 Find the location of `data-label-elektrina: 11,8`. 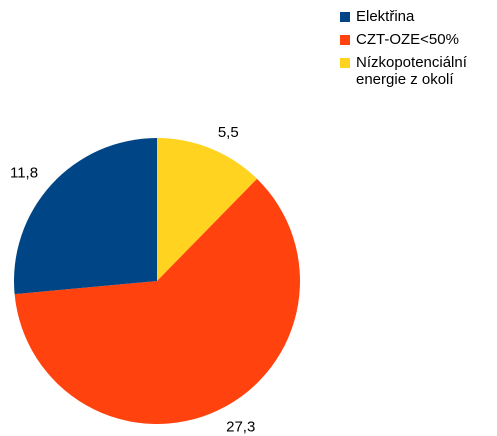

data-label-elektrina: 11,8 is located at coordinates (24, 172).